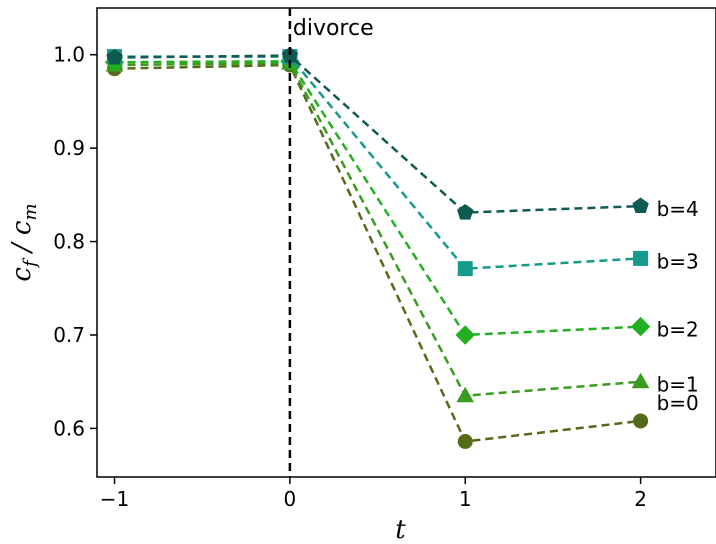 The image size is (716, 544). What do you see at coordinates (678, 261) in the screenshot?
I see `series-label: b=3` at bounding box center [678, 261].